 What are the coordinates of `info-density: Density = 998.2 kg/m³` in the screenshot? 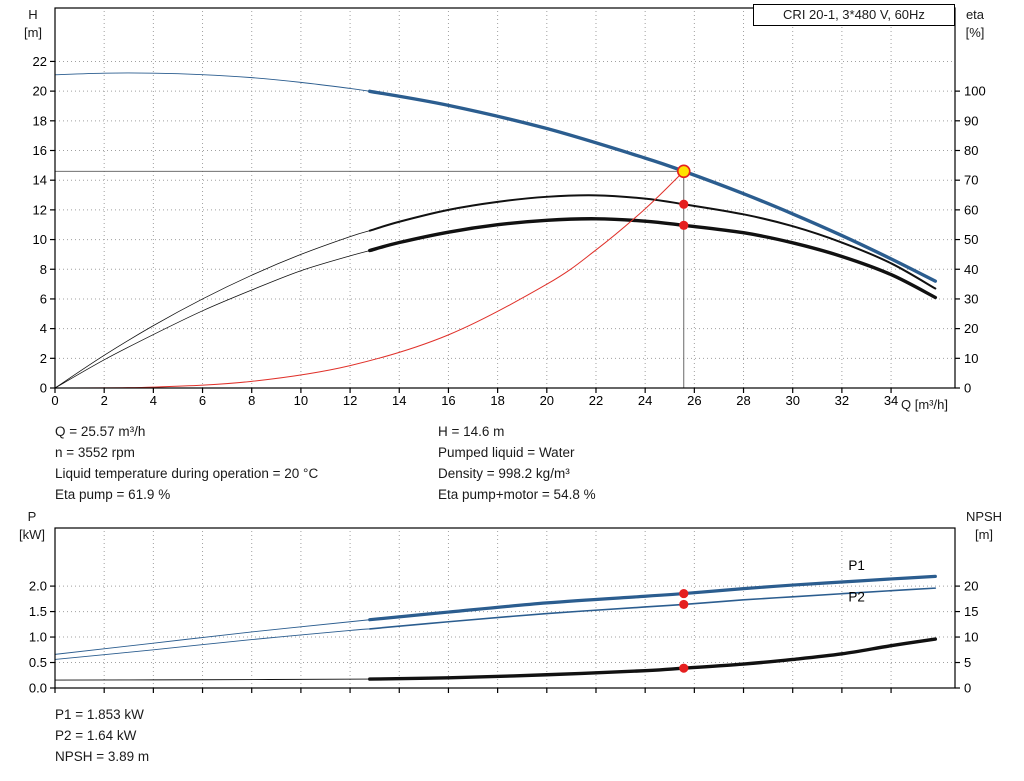 It's located at (504, 473).